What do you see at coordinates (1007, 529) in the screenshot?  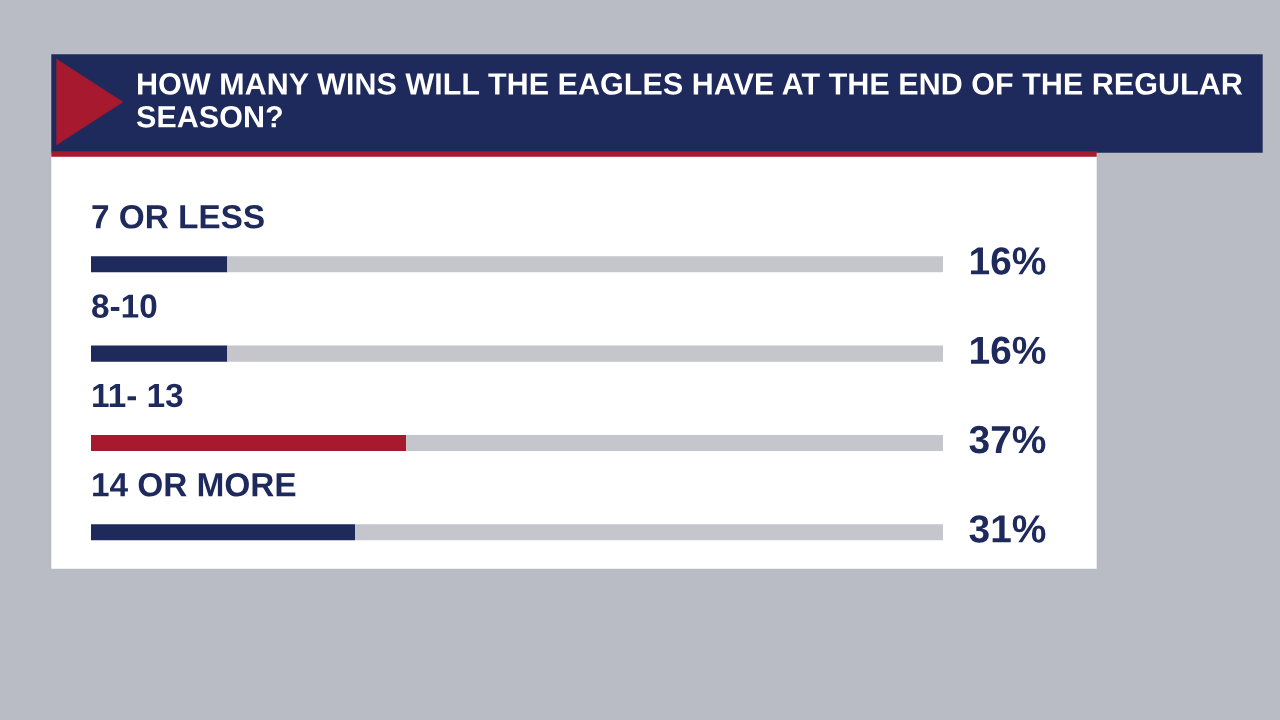 I see `data-label: 31%` at bounding box center [1007, 529].